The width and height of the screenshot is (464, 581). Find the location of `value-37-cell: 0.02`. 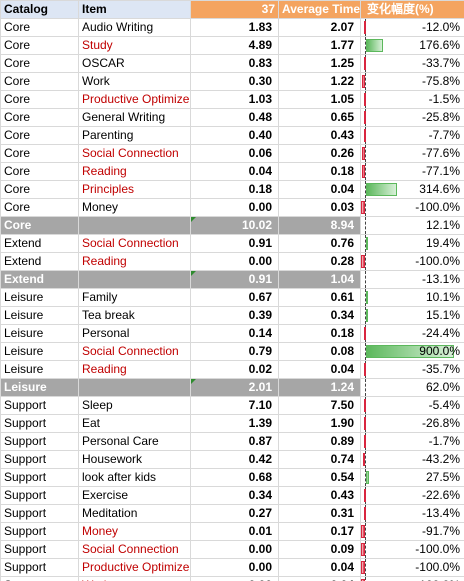

value-37-cell: 0.02 is located at coordinates (234, 369).